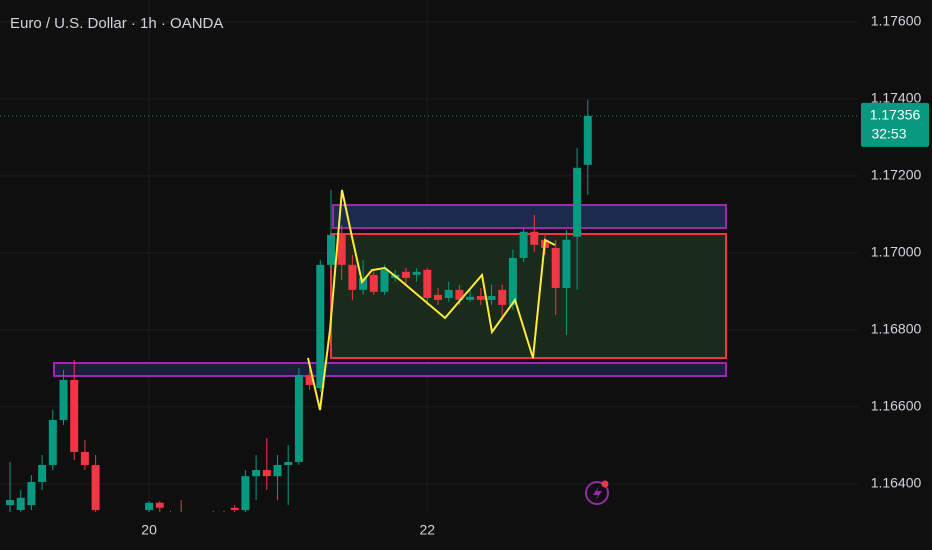  What do you see at coordinates (896, 175) in the screenshot?
I see `y-tick-label: 1.17200` at bounding box center [896, 175].